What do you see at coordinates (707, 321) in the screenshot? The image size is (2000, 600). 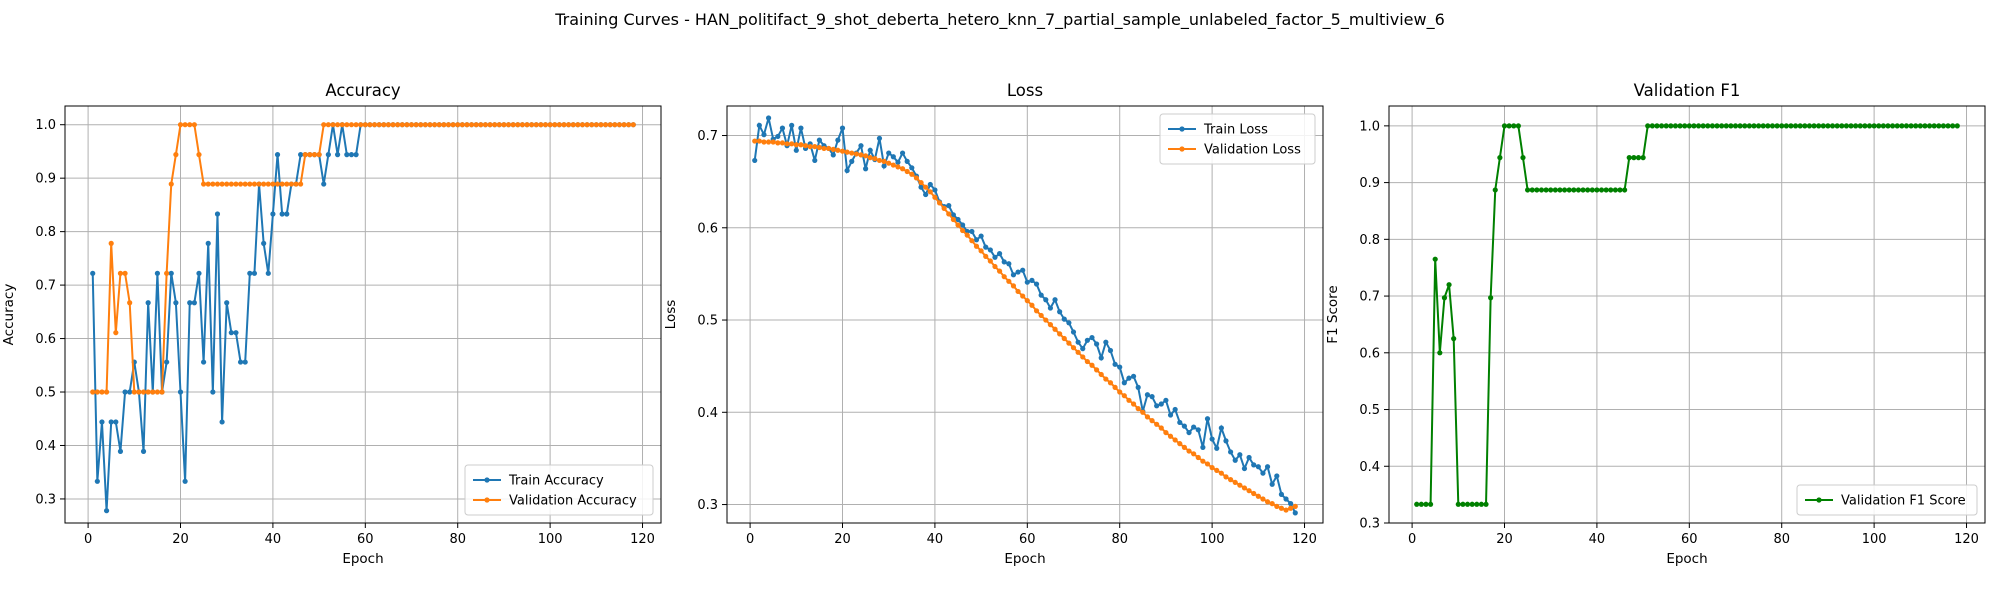 I see `loss-y-tick-label: 0.5` at bounding box center [707, 321].